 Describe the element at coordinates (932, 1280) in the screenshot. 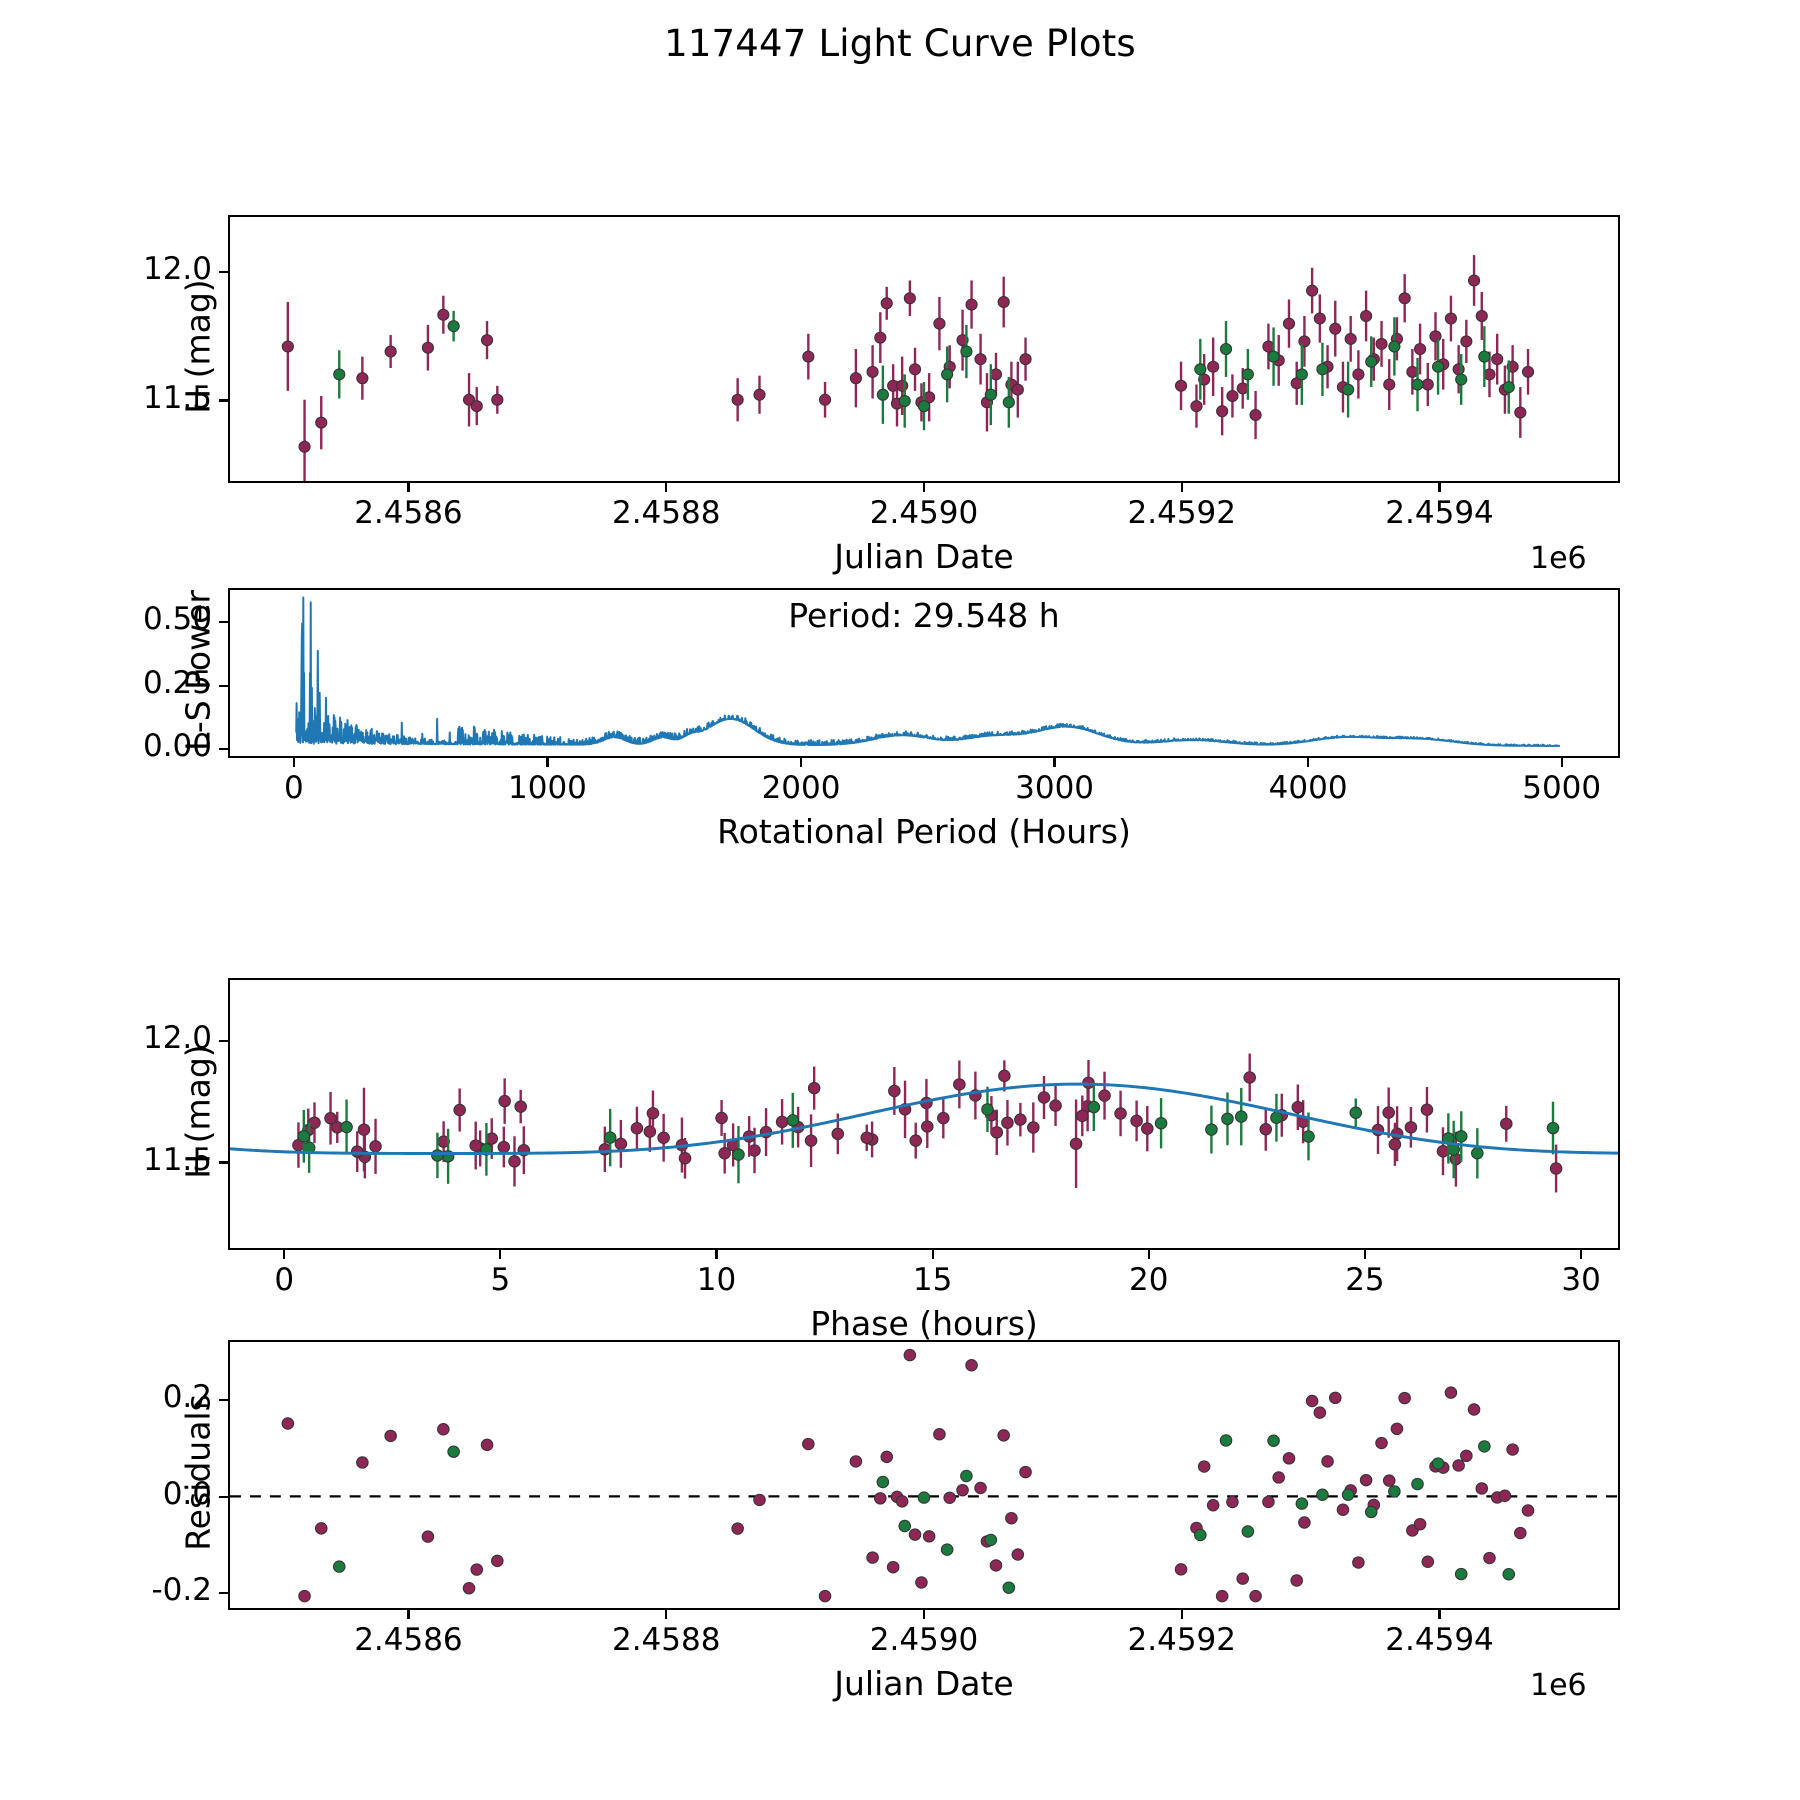

I see `x-tick-label: 15` at that location.